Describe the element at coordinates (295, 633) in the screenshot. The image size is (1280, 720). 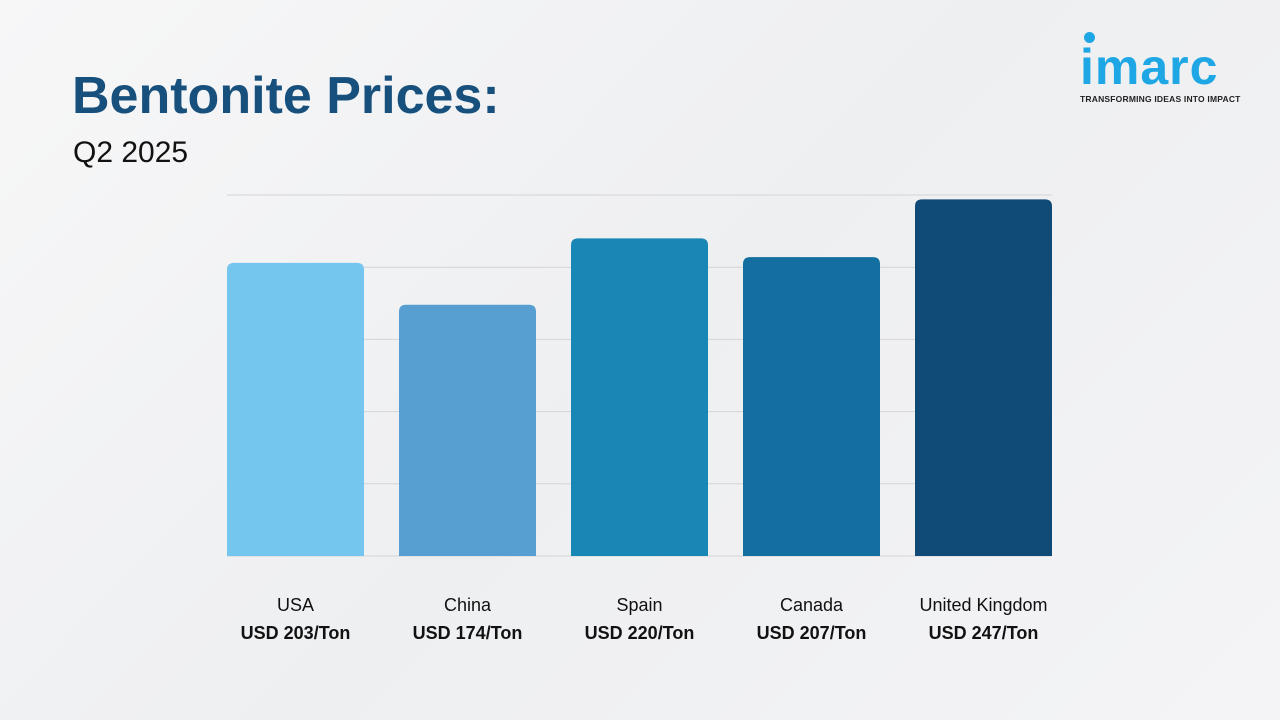
I see `value-label: USD 203/Ton` at that location.